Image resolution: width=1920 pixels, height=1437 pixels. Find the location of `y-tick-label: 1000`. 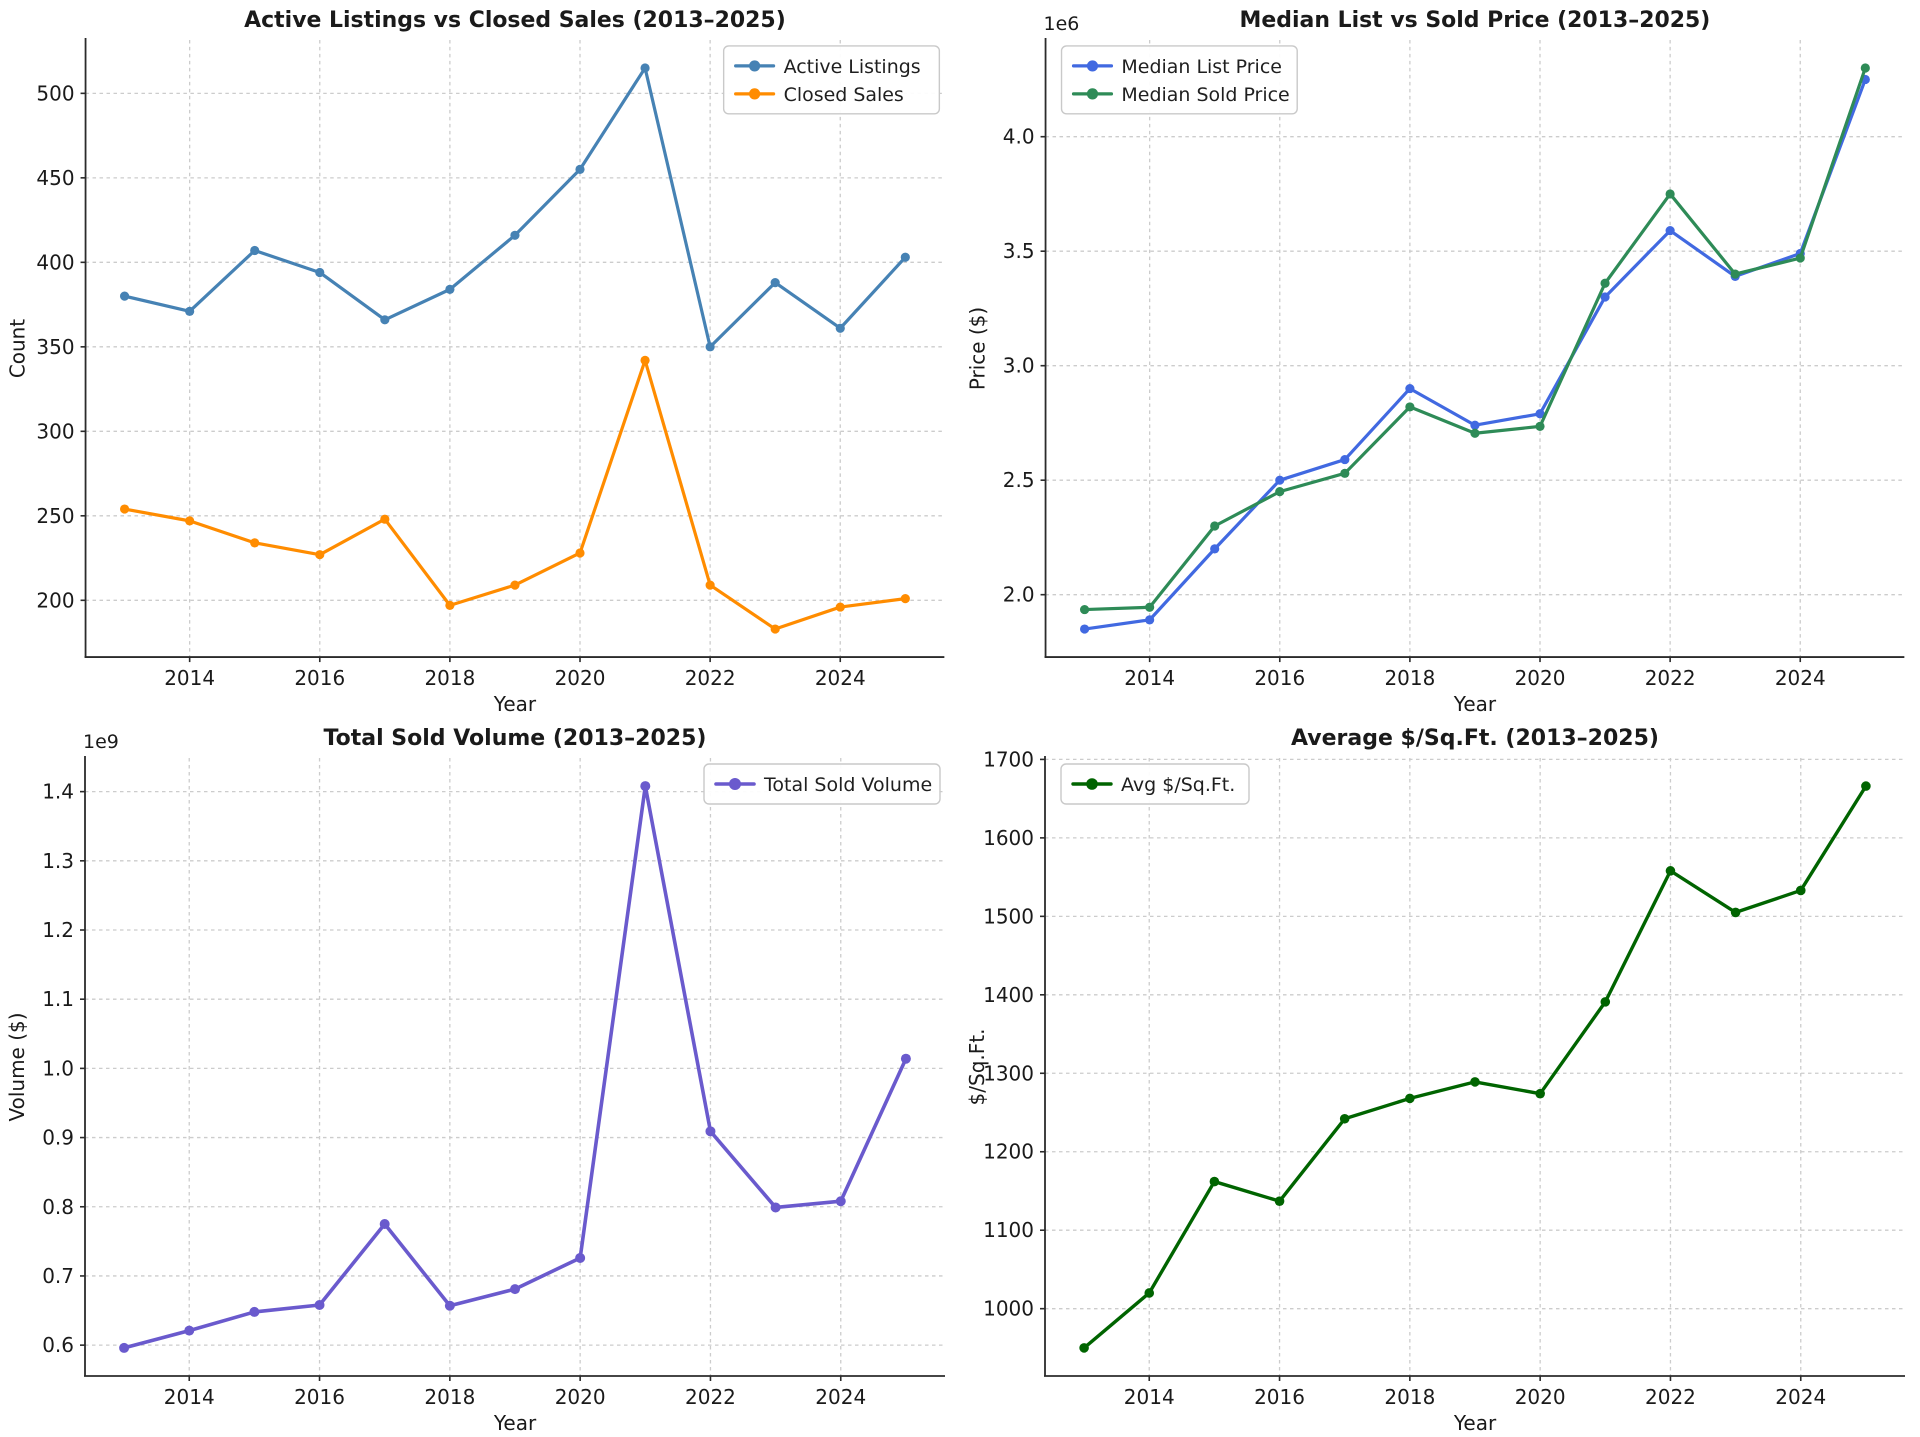

y-tick-label: 1000 is located at coordinates (1008, 1309).